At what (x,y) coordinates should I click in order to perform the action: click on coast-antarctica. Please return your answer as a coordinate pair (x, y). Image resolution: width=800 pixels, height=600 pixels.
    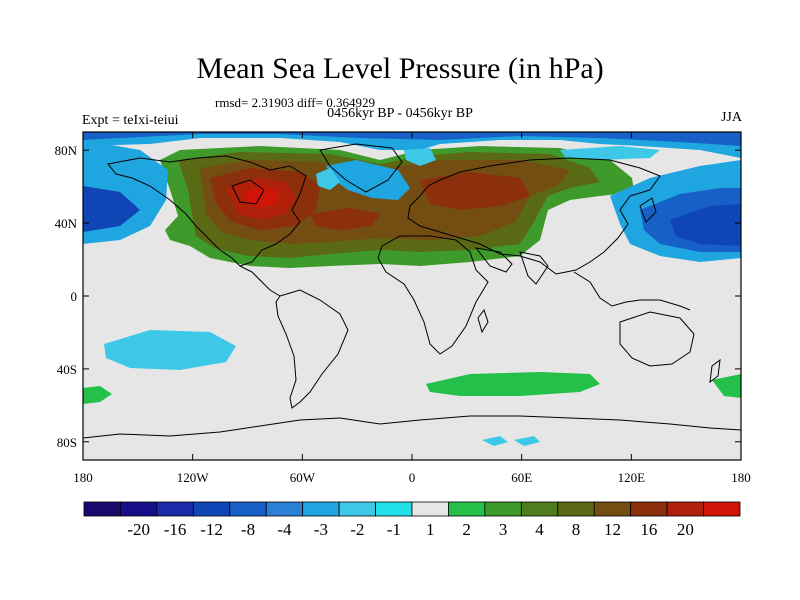
    Looking at the image, I should click on (412, 427).